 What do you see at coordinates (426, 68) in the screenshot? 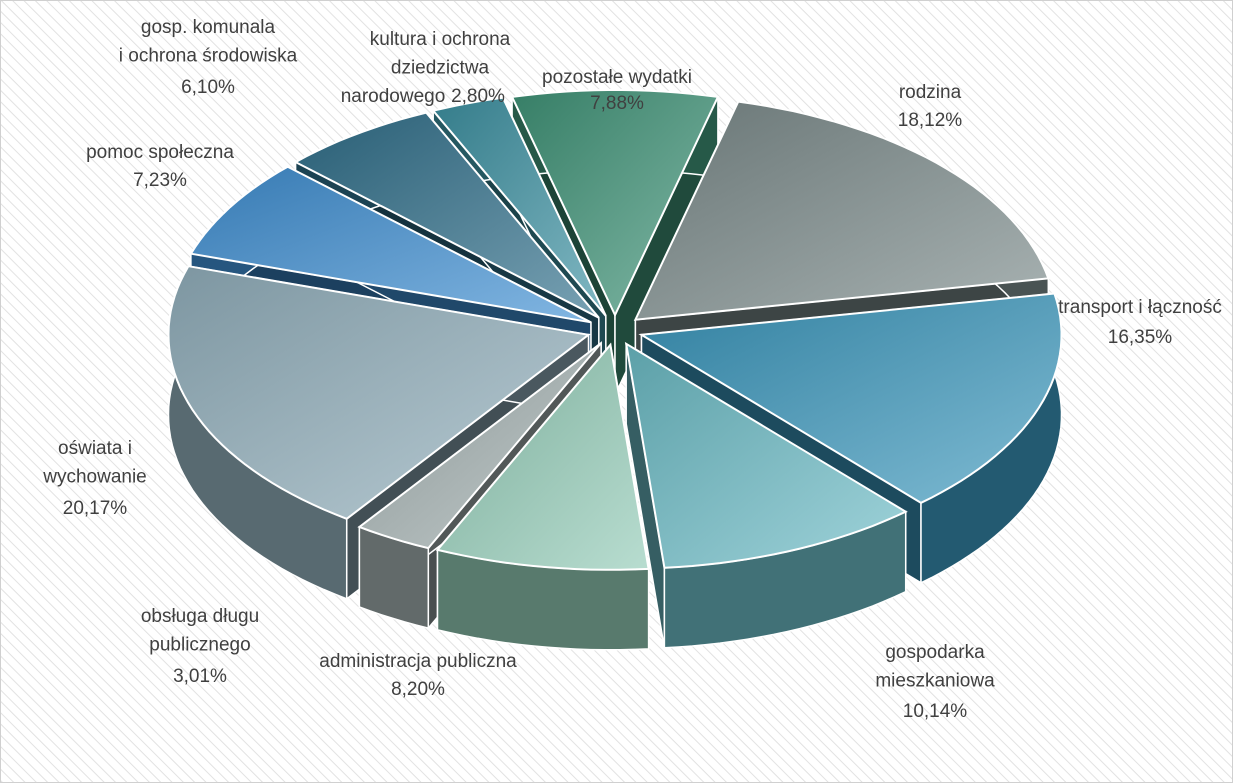
I see `category-label: kultura i ochrona dziedzictwa narodowego` at bounding box center [426, 68].